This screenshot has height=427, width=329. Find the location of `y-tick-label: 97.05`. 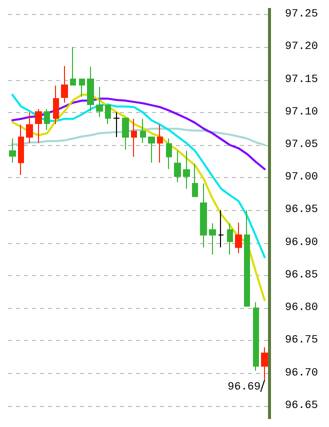

y-tick-label: 97.05 is located at coordinates (301, 145).